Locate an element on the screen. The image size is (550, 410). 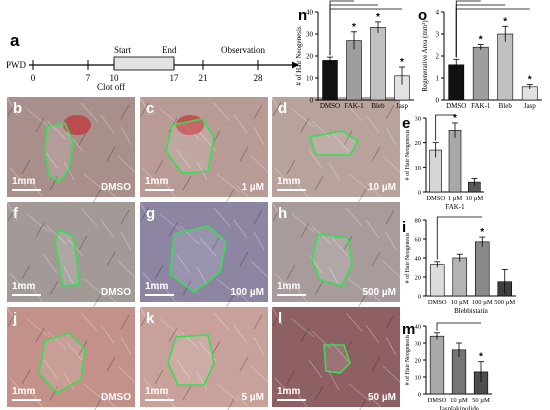
timeline-tick-label: 28 is located at coordinates (259, 78).